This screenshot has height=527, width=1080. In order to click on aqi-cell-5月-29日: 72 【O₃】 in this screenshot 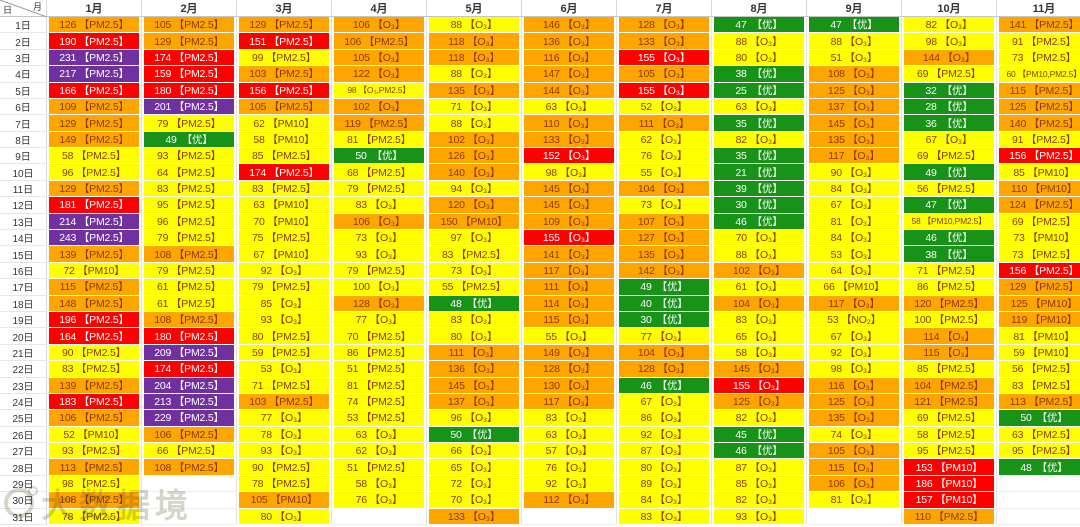, I will do `click(474, 484)`.